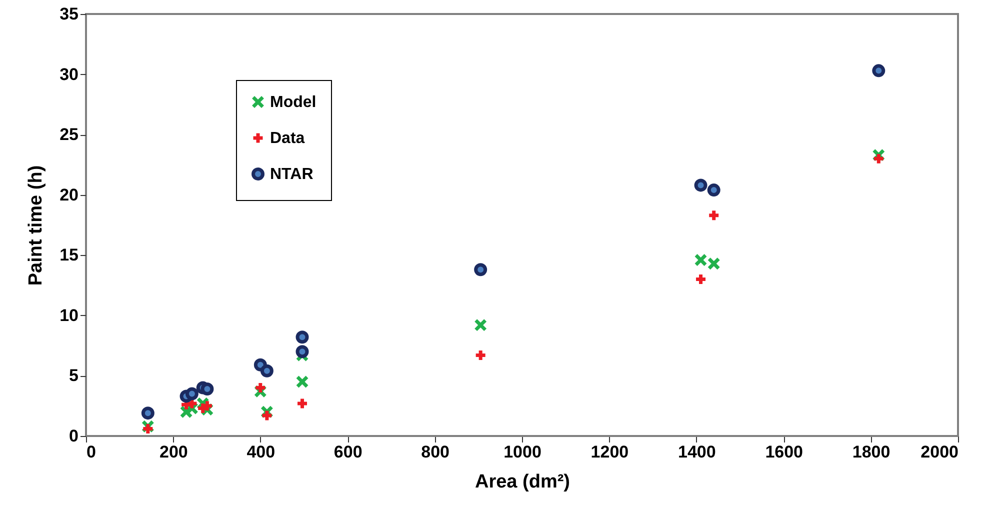  I want to click on legend-label: NTAR, so click(292, 174).